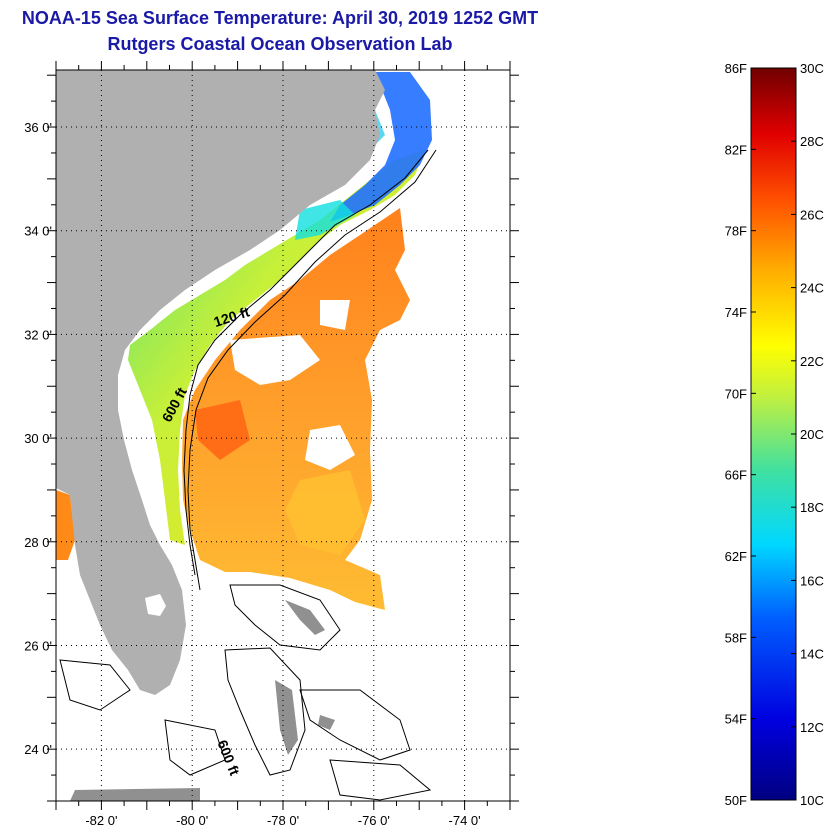  Describe the element at coordinates (101, 820) in the screenshot. I see `lon-tick-label: -82 0'` at that location.